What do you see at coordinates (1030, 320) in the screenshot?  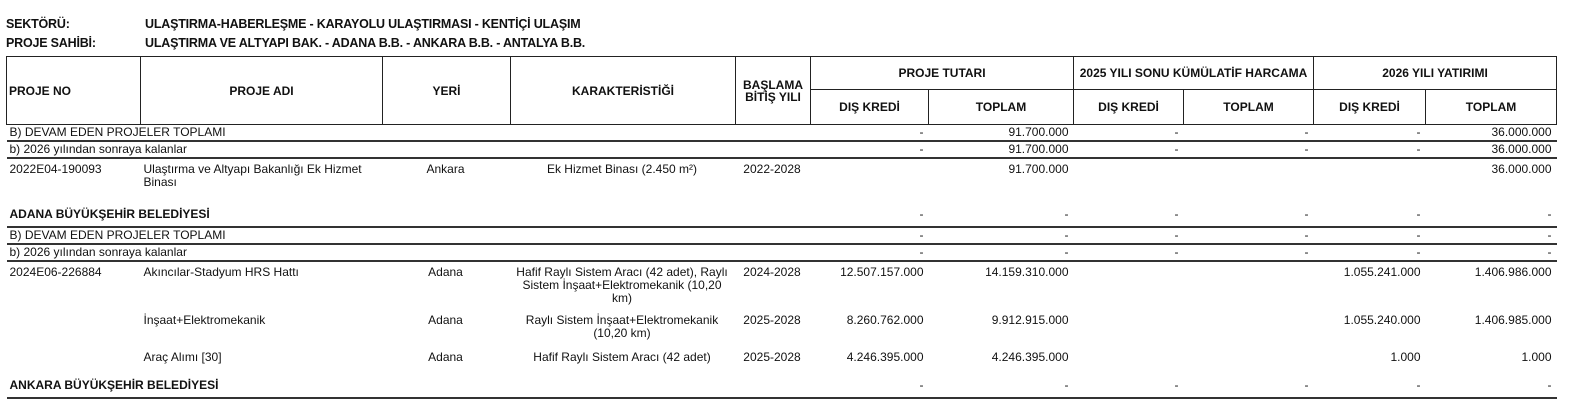 I see `value-proje-toplam: 9.912.915.000` at bounding box center [1030, 320].